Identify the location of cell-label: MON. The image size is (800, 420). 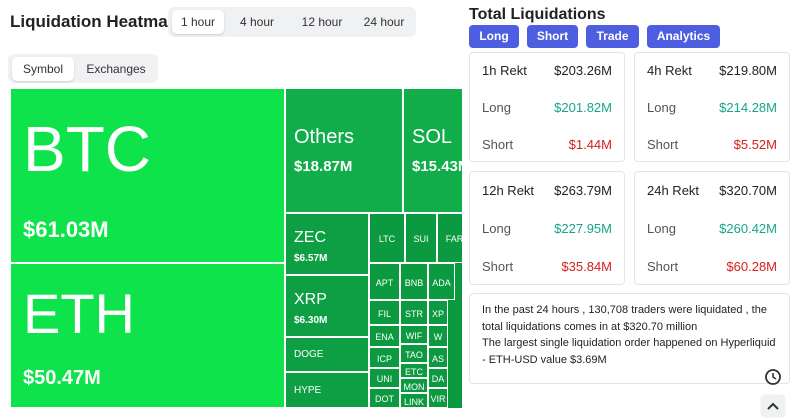
(414, 386).